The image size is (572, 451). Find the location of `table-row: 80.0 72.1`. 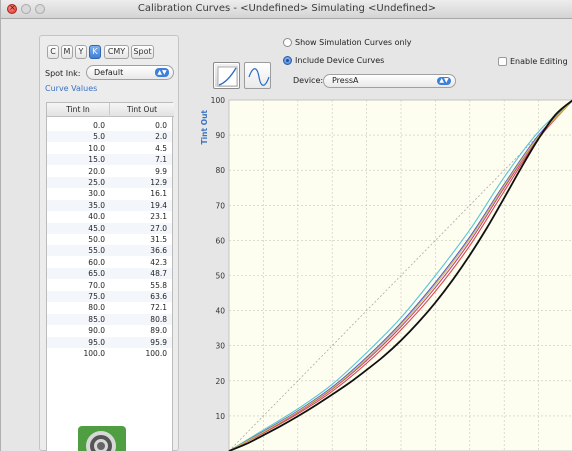

table-row: 80.0 72.1 is located at coordinates (109, 307).